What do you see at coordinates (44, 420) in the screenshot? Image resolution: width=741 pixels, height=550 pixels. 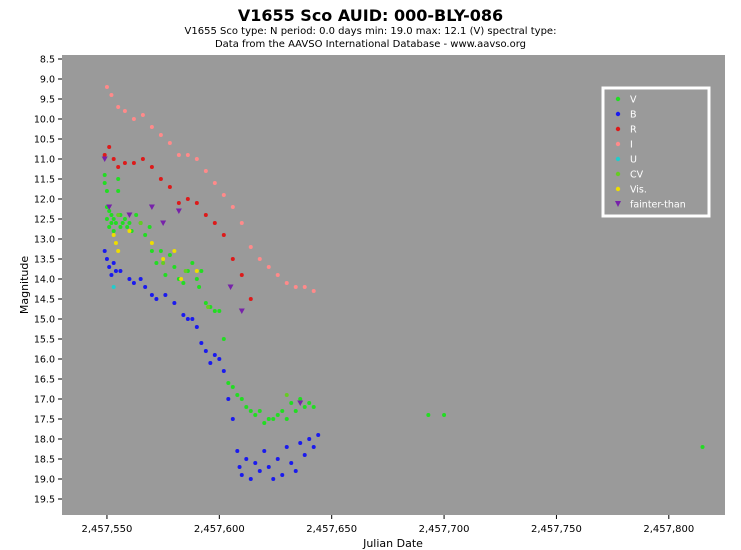 I see `y-tick-label: 17.5` at bounding box center [44, 420].